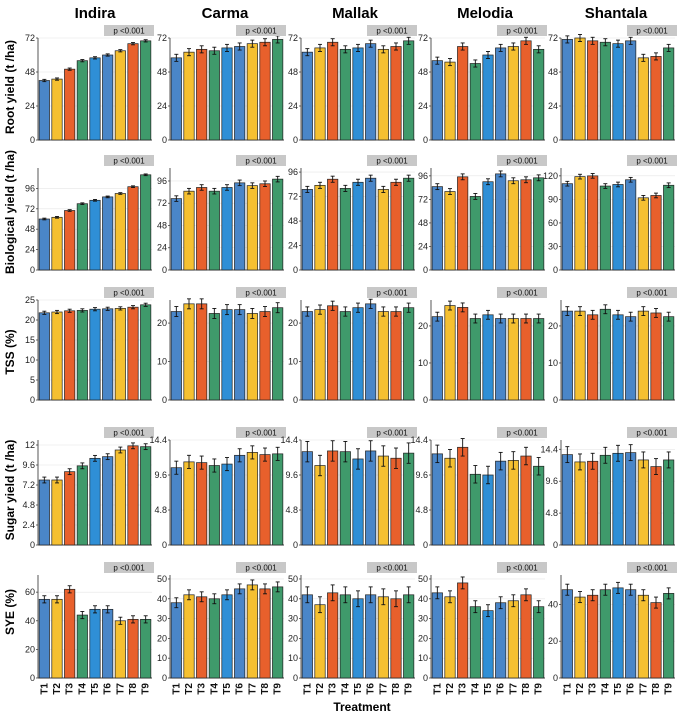 This screenshot has height=716, width=685. Describe the element at coordinates (214, 689) in the screenshot. I see `x-tick-label: T4` at that location.